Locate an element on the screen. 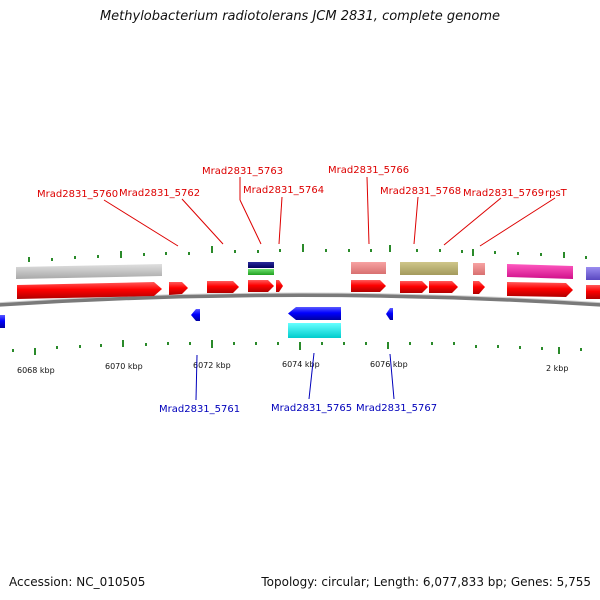 The width and height of the screenshot is (600, 600). scale-label: 6074 kbp is located at coordinates (301, 364).